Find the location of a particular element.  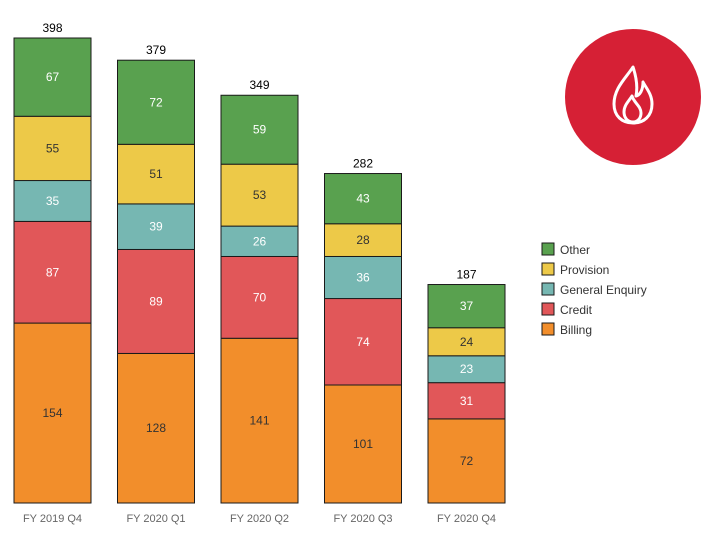

data-label: 55 is located at coordinates (53, 148).